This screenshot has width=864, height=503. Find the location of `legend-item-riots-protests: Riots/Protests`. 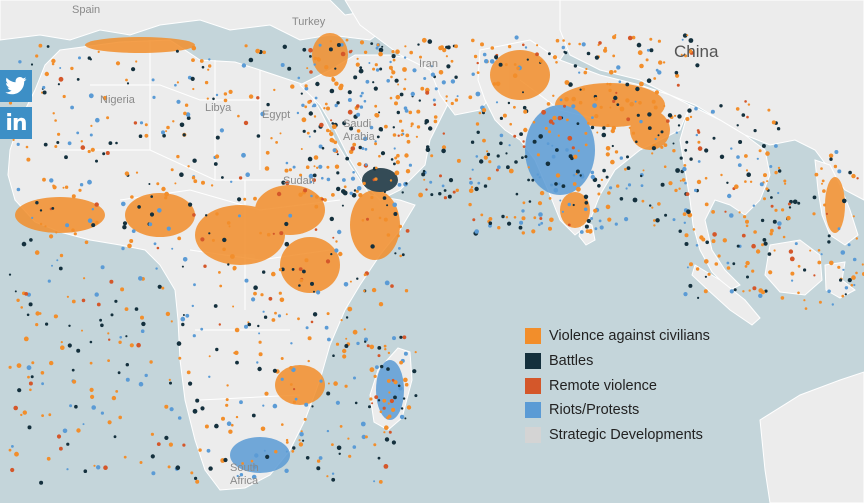

legend-item-riots-protests: Riots/Protests is located at coordinates (617, 410).